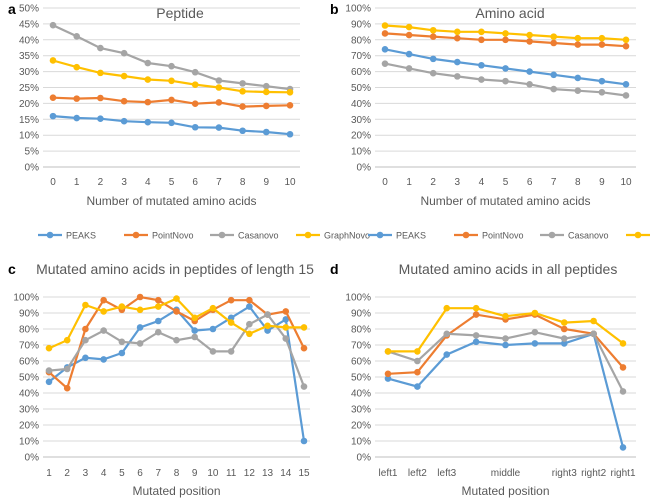  I want to click on y-tick-label: 70%, so click(361, 56).